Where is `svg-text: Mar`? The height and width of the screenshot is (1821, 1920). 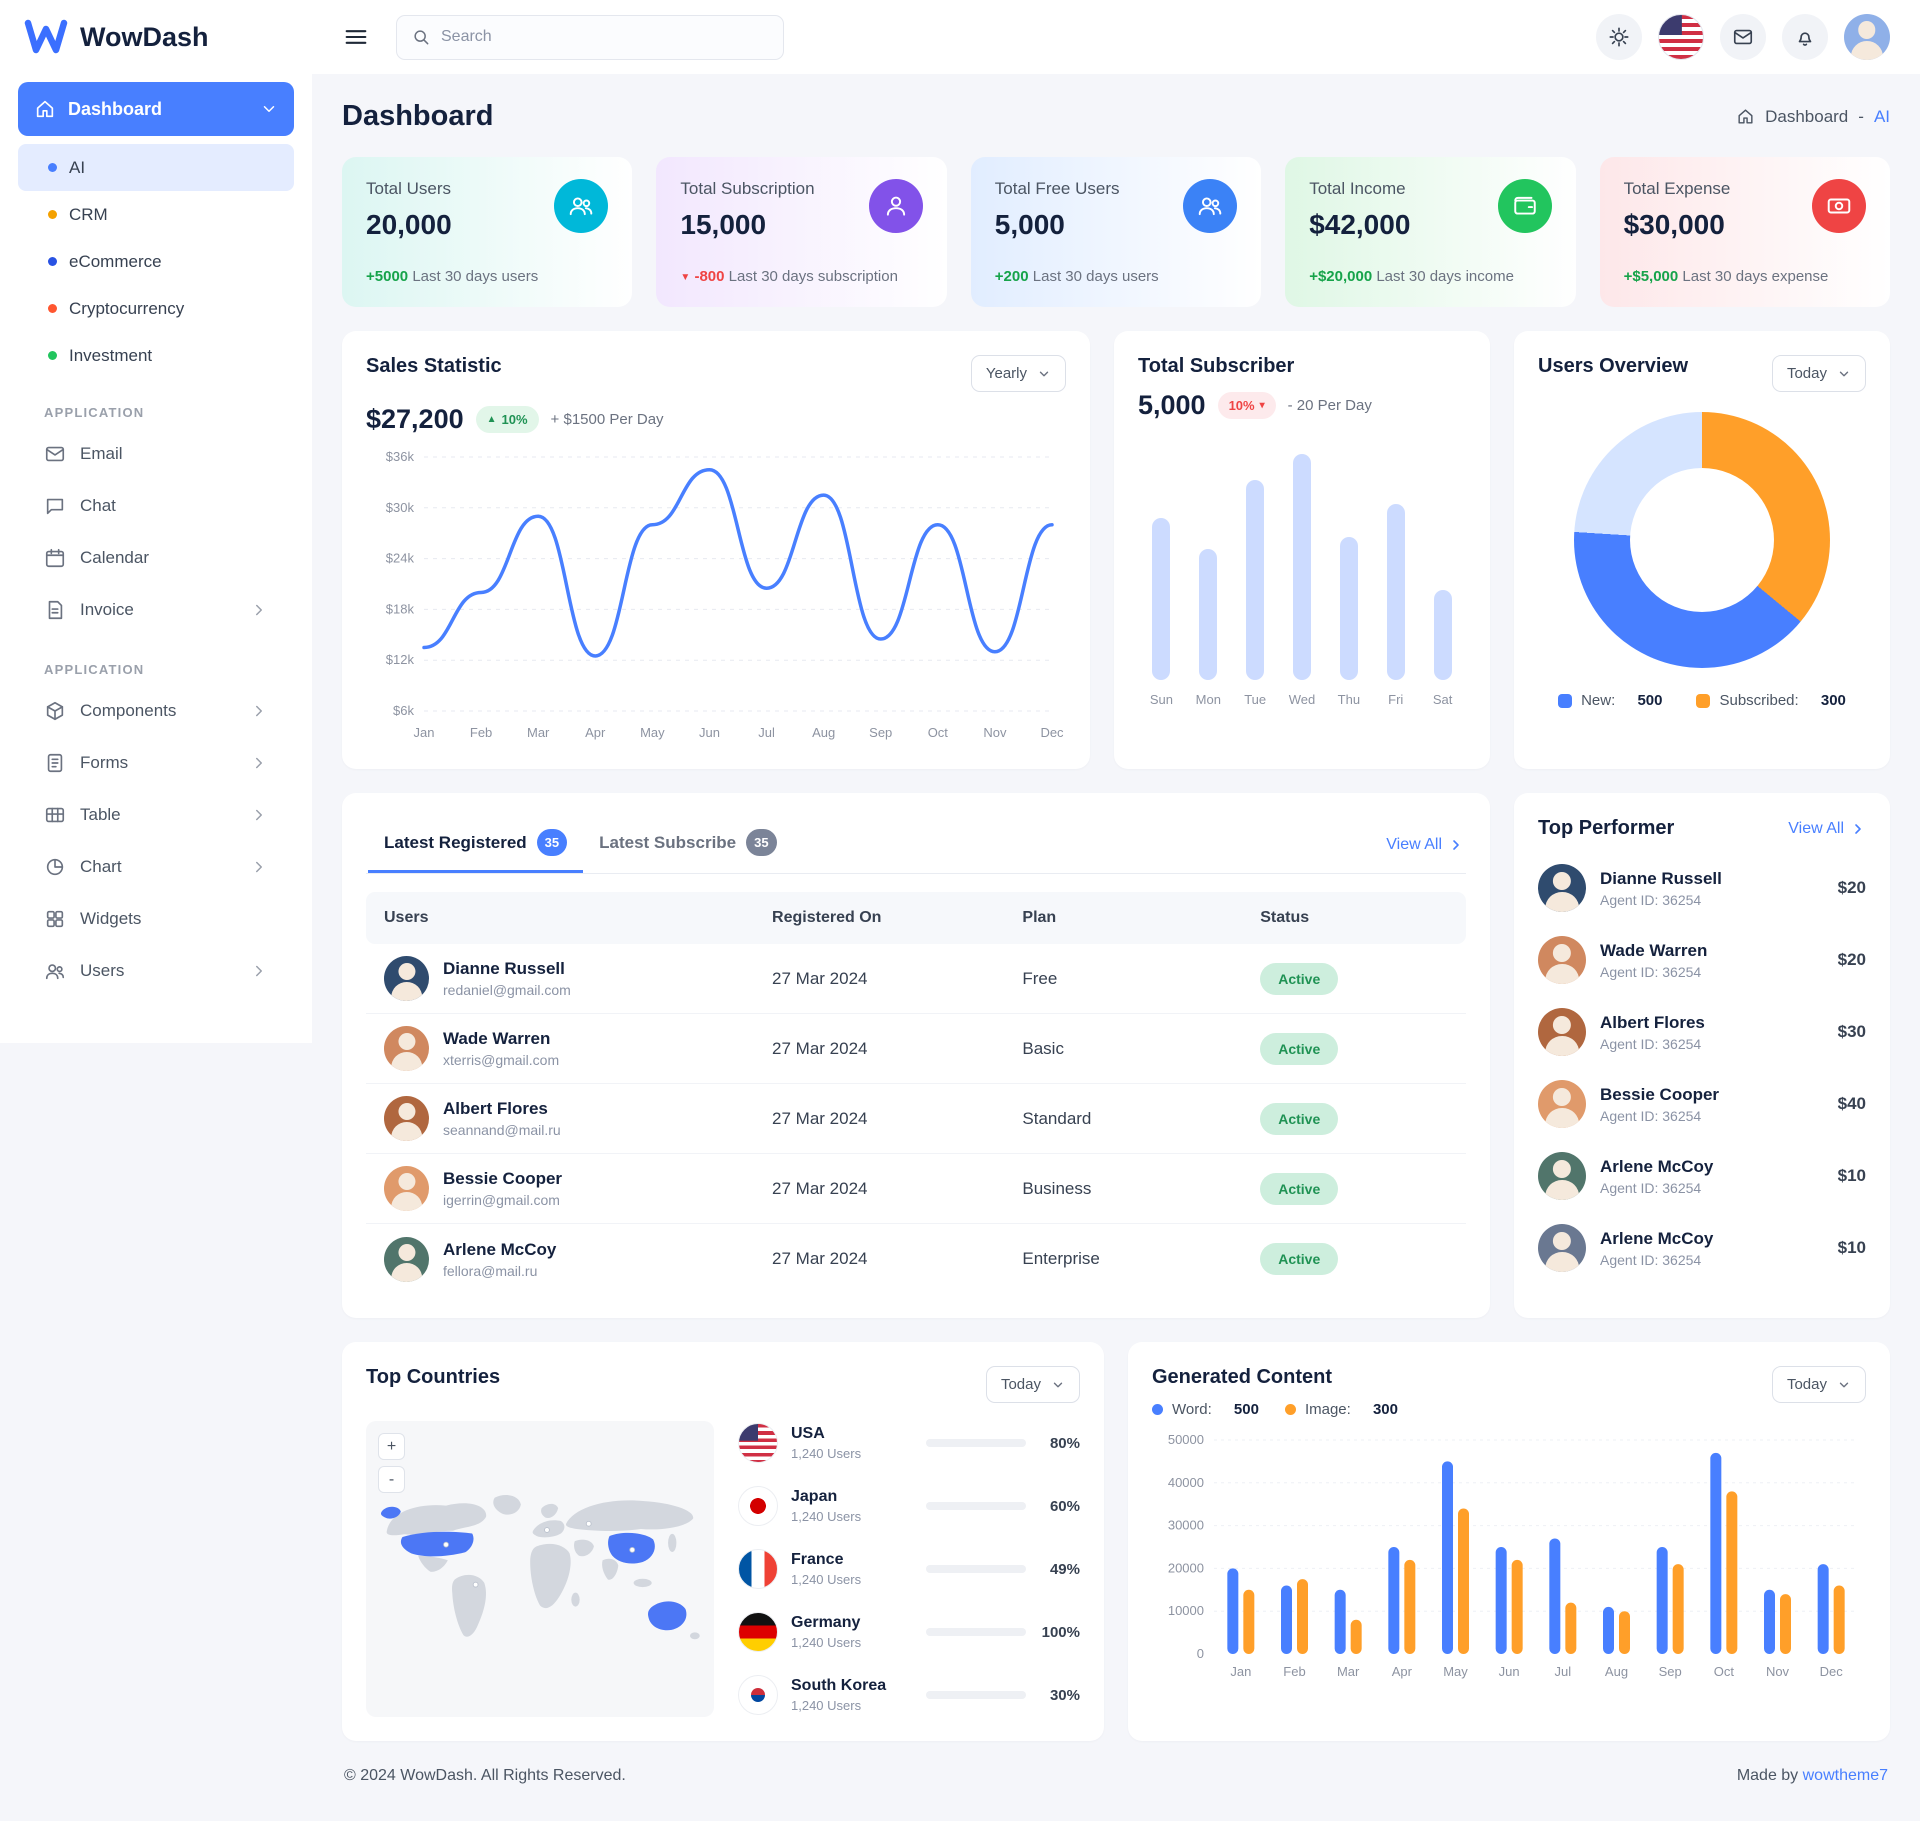 svg-text: Mar is located at coordinates (538, 732).